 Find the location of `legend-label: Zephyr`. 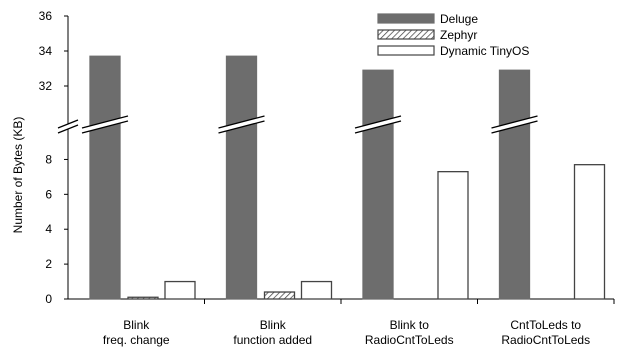

legend-label: Zephyr is located at coordinates (458, 35).